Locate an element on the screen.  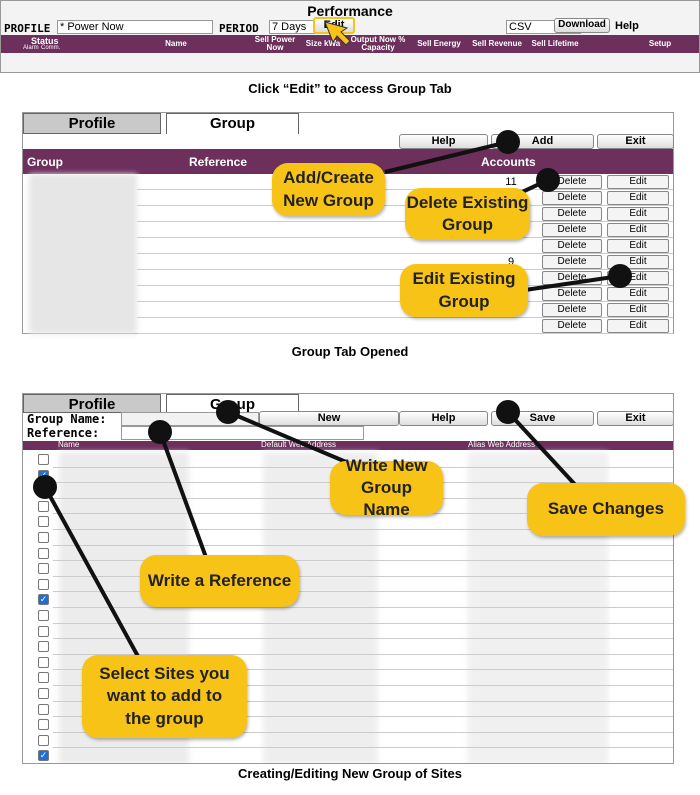
account-count: 9 is located at coordinates (511, 262).